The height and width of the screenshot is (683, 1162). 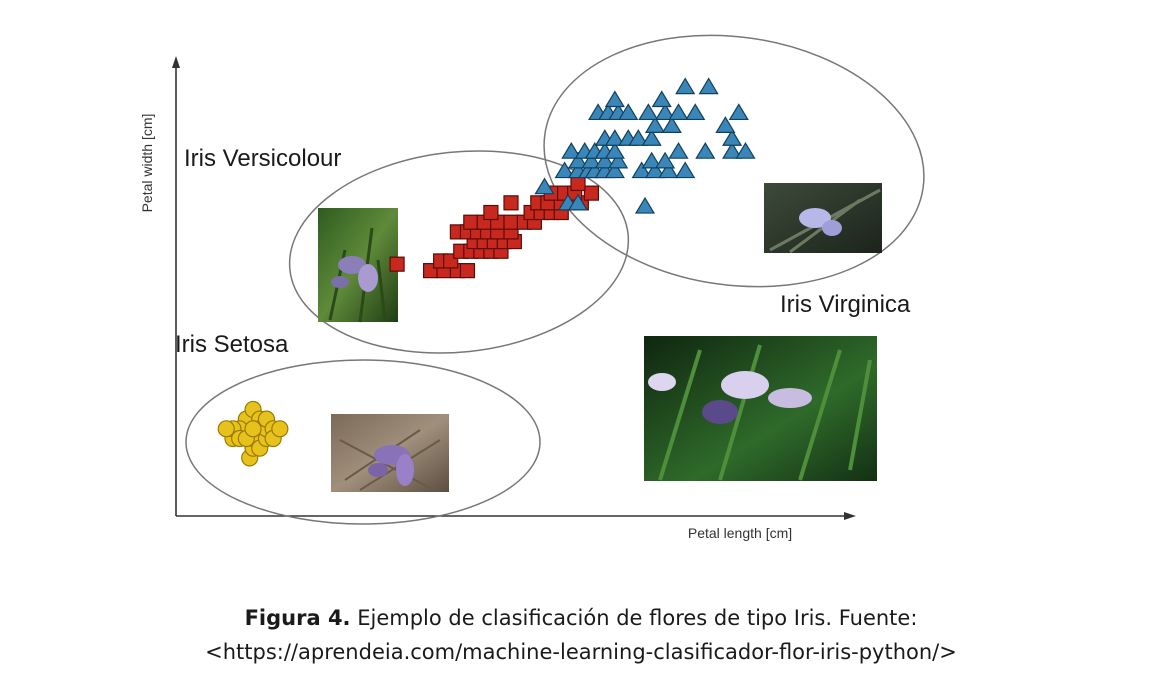 I want to click on caption-figure-number: Figura 4., so click(x=297, y=618).